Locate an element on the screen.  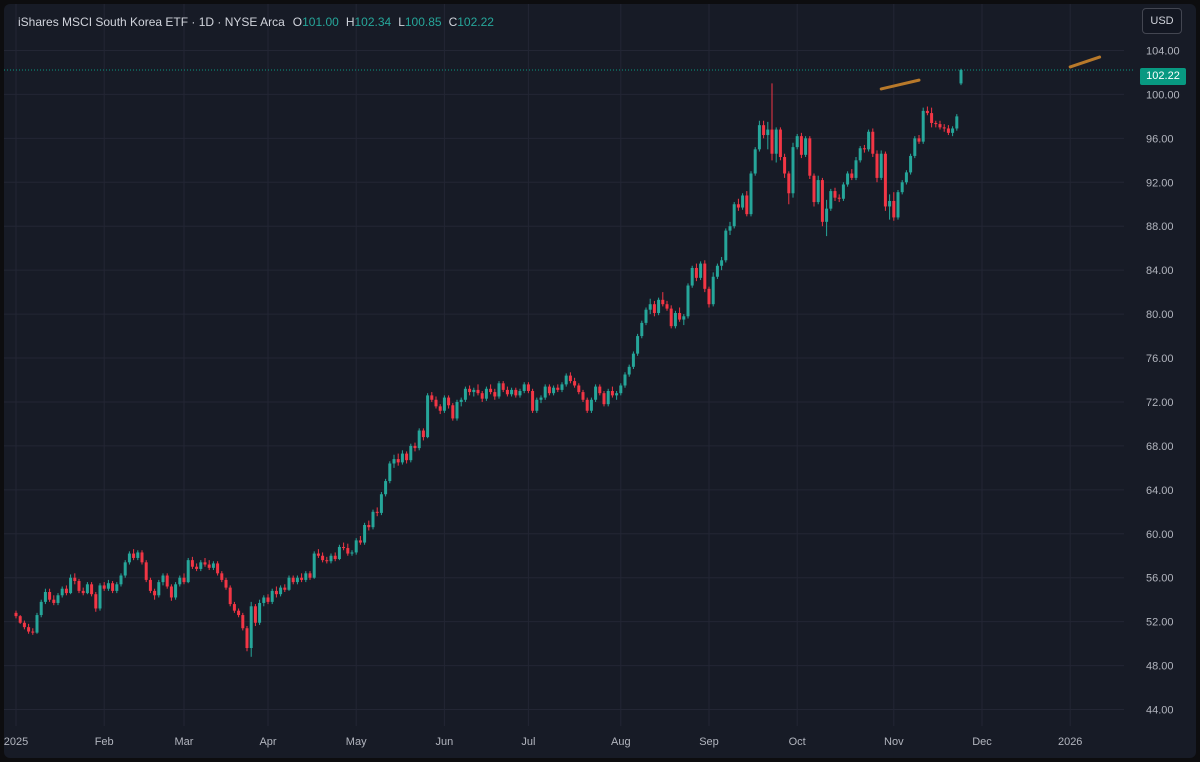
y-tick-label: 44.00 is located at coordinates (1160, 711).